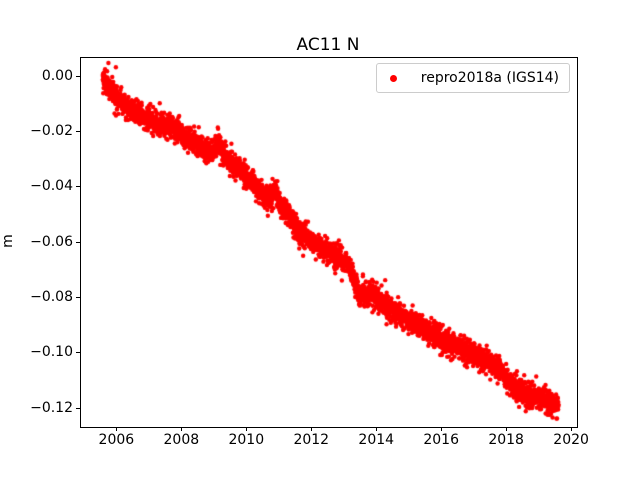 This screenshot has height=480, width=640. Describe the element at coordinates (51, 297) in the screenshot. I see `y-tick-label: −0.08` at that location.